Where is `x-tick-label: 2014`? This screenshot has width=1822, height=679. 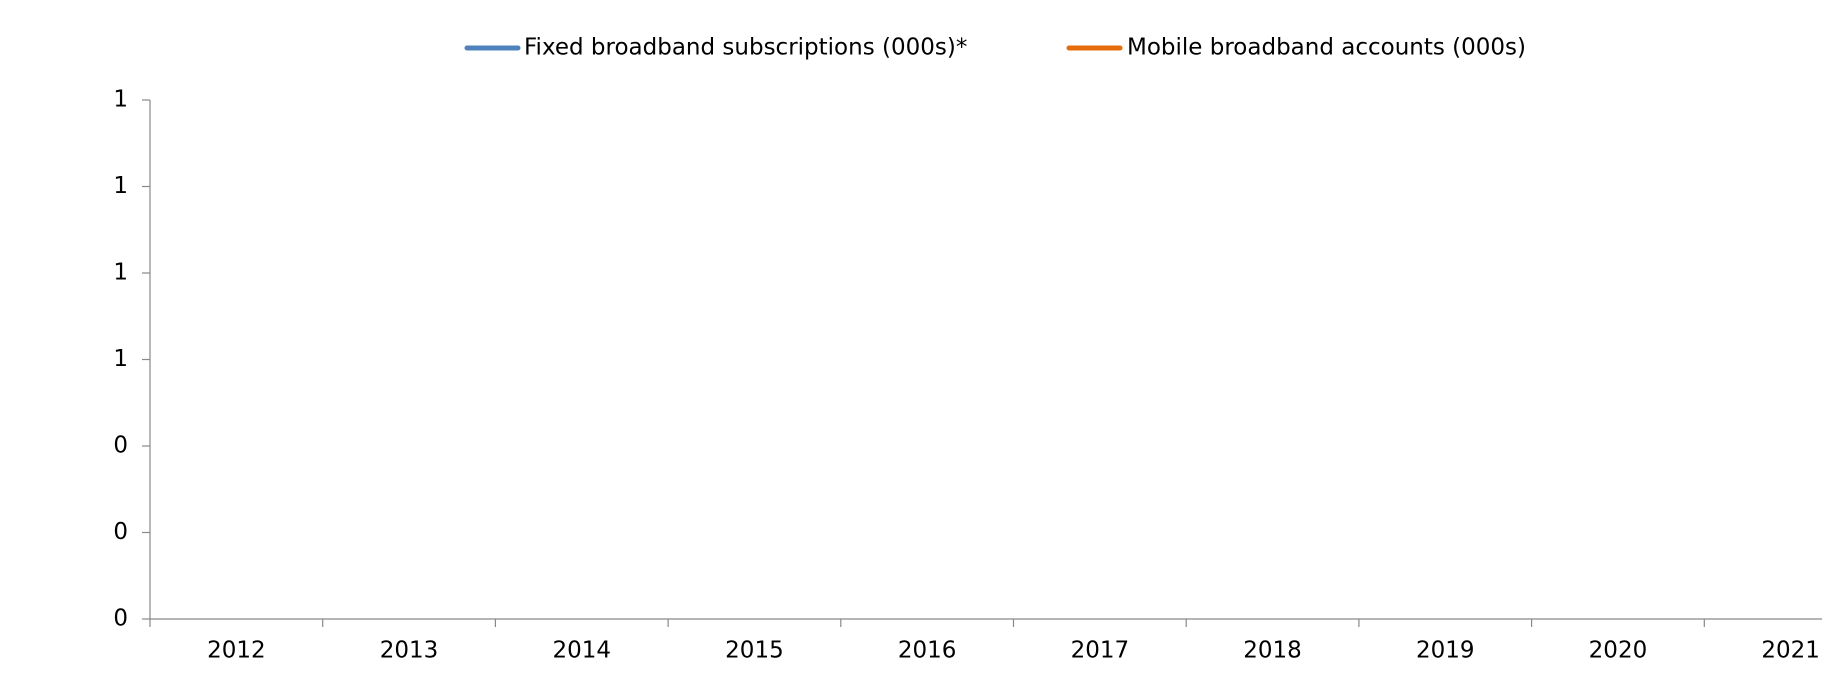 x-tick-label: 2014 is located at coordinates (581, 651).